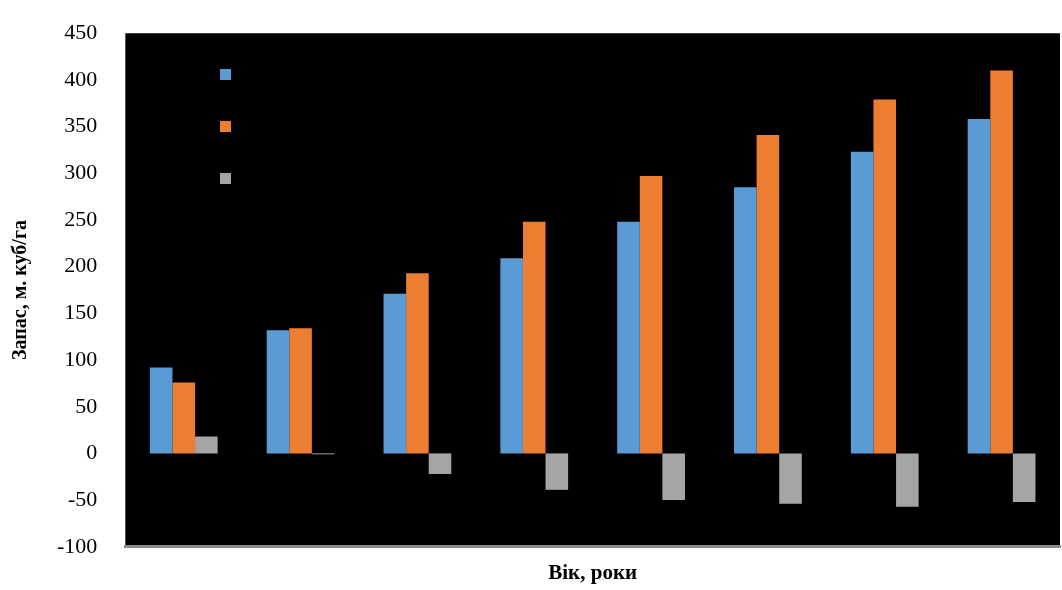  Describe the element at coordinates (20, 290) in the screenshot. I see `y-axis-title: Запас, м. куб/га` at that location.